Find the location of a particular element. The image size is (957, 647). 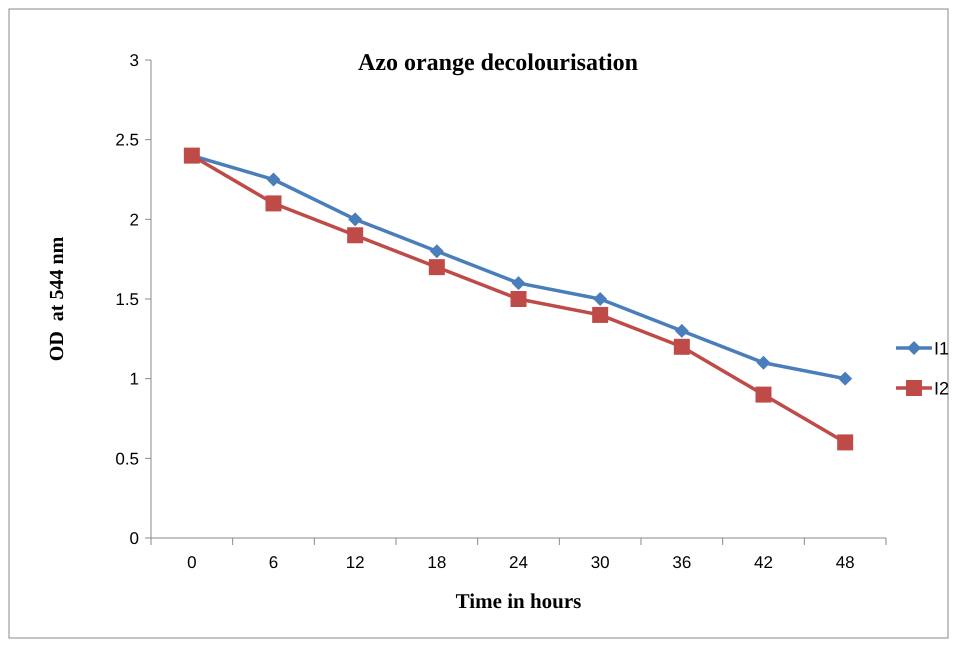

x-tick-label: 30 is located at coordinates (600, 562).